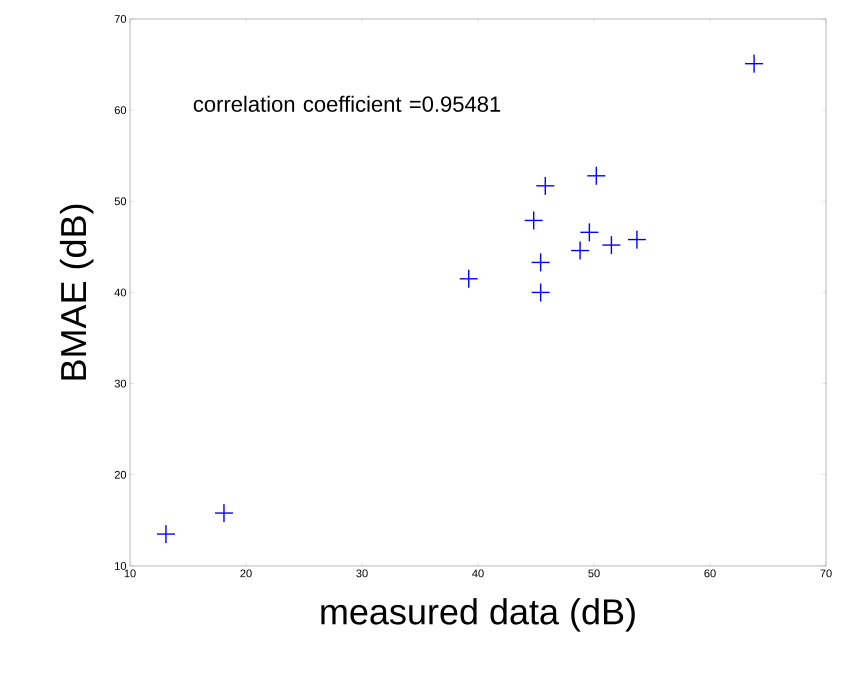  Describe the element at coordinates (130, 574) in the screenshot. I see `x-tick-label: 10` at that location.